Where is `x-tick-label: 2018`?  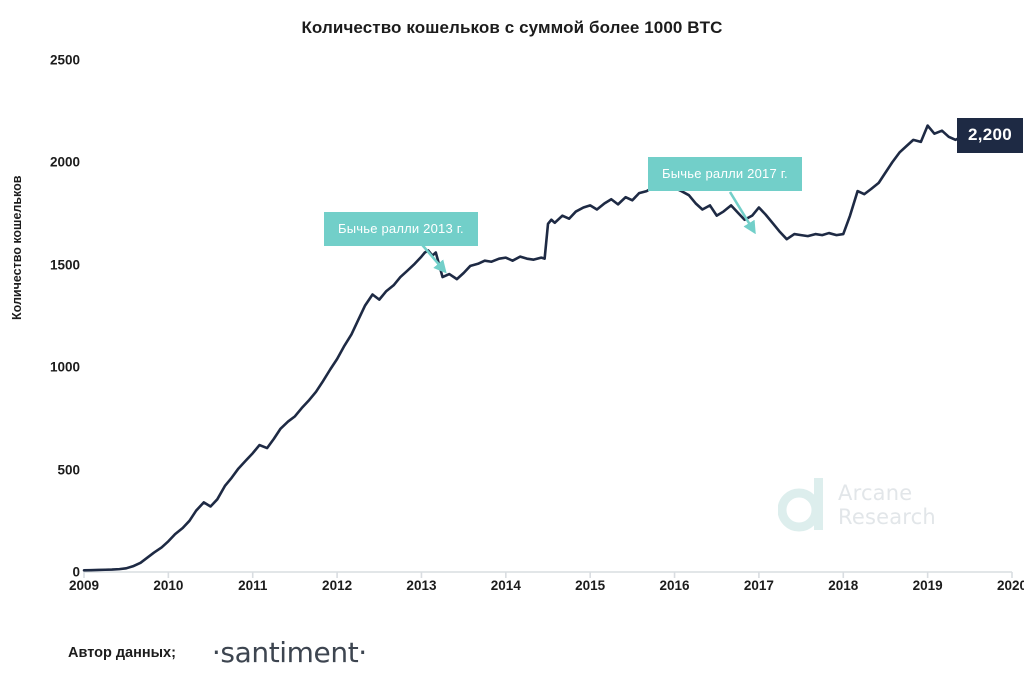
x-tick-label: 2018 is located at coordinates (843, 585).